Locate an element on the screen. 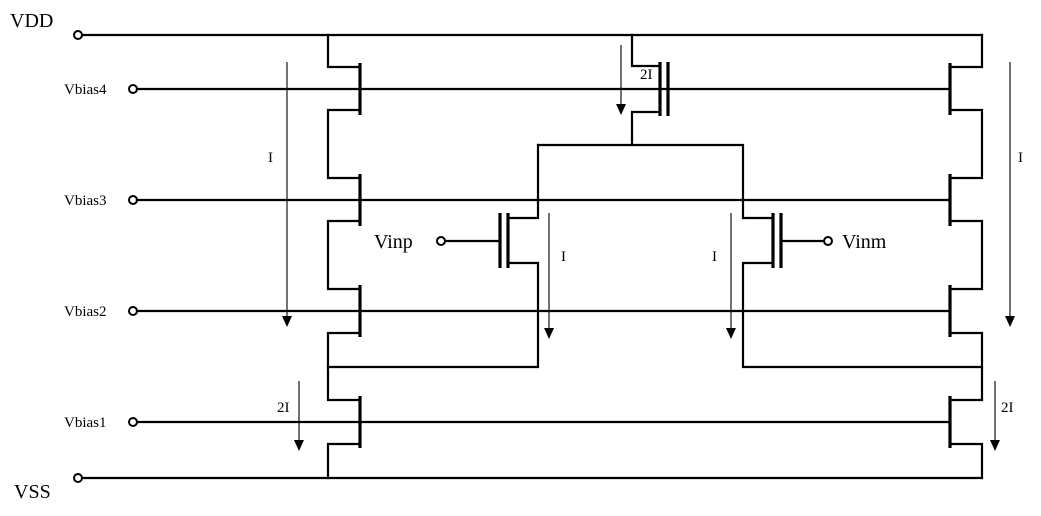 The height and width of the screenshot is (516, 1041). vdd-rail: VDD is located at coordinates (497, 25).